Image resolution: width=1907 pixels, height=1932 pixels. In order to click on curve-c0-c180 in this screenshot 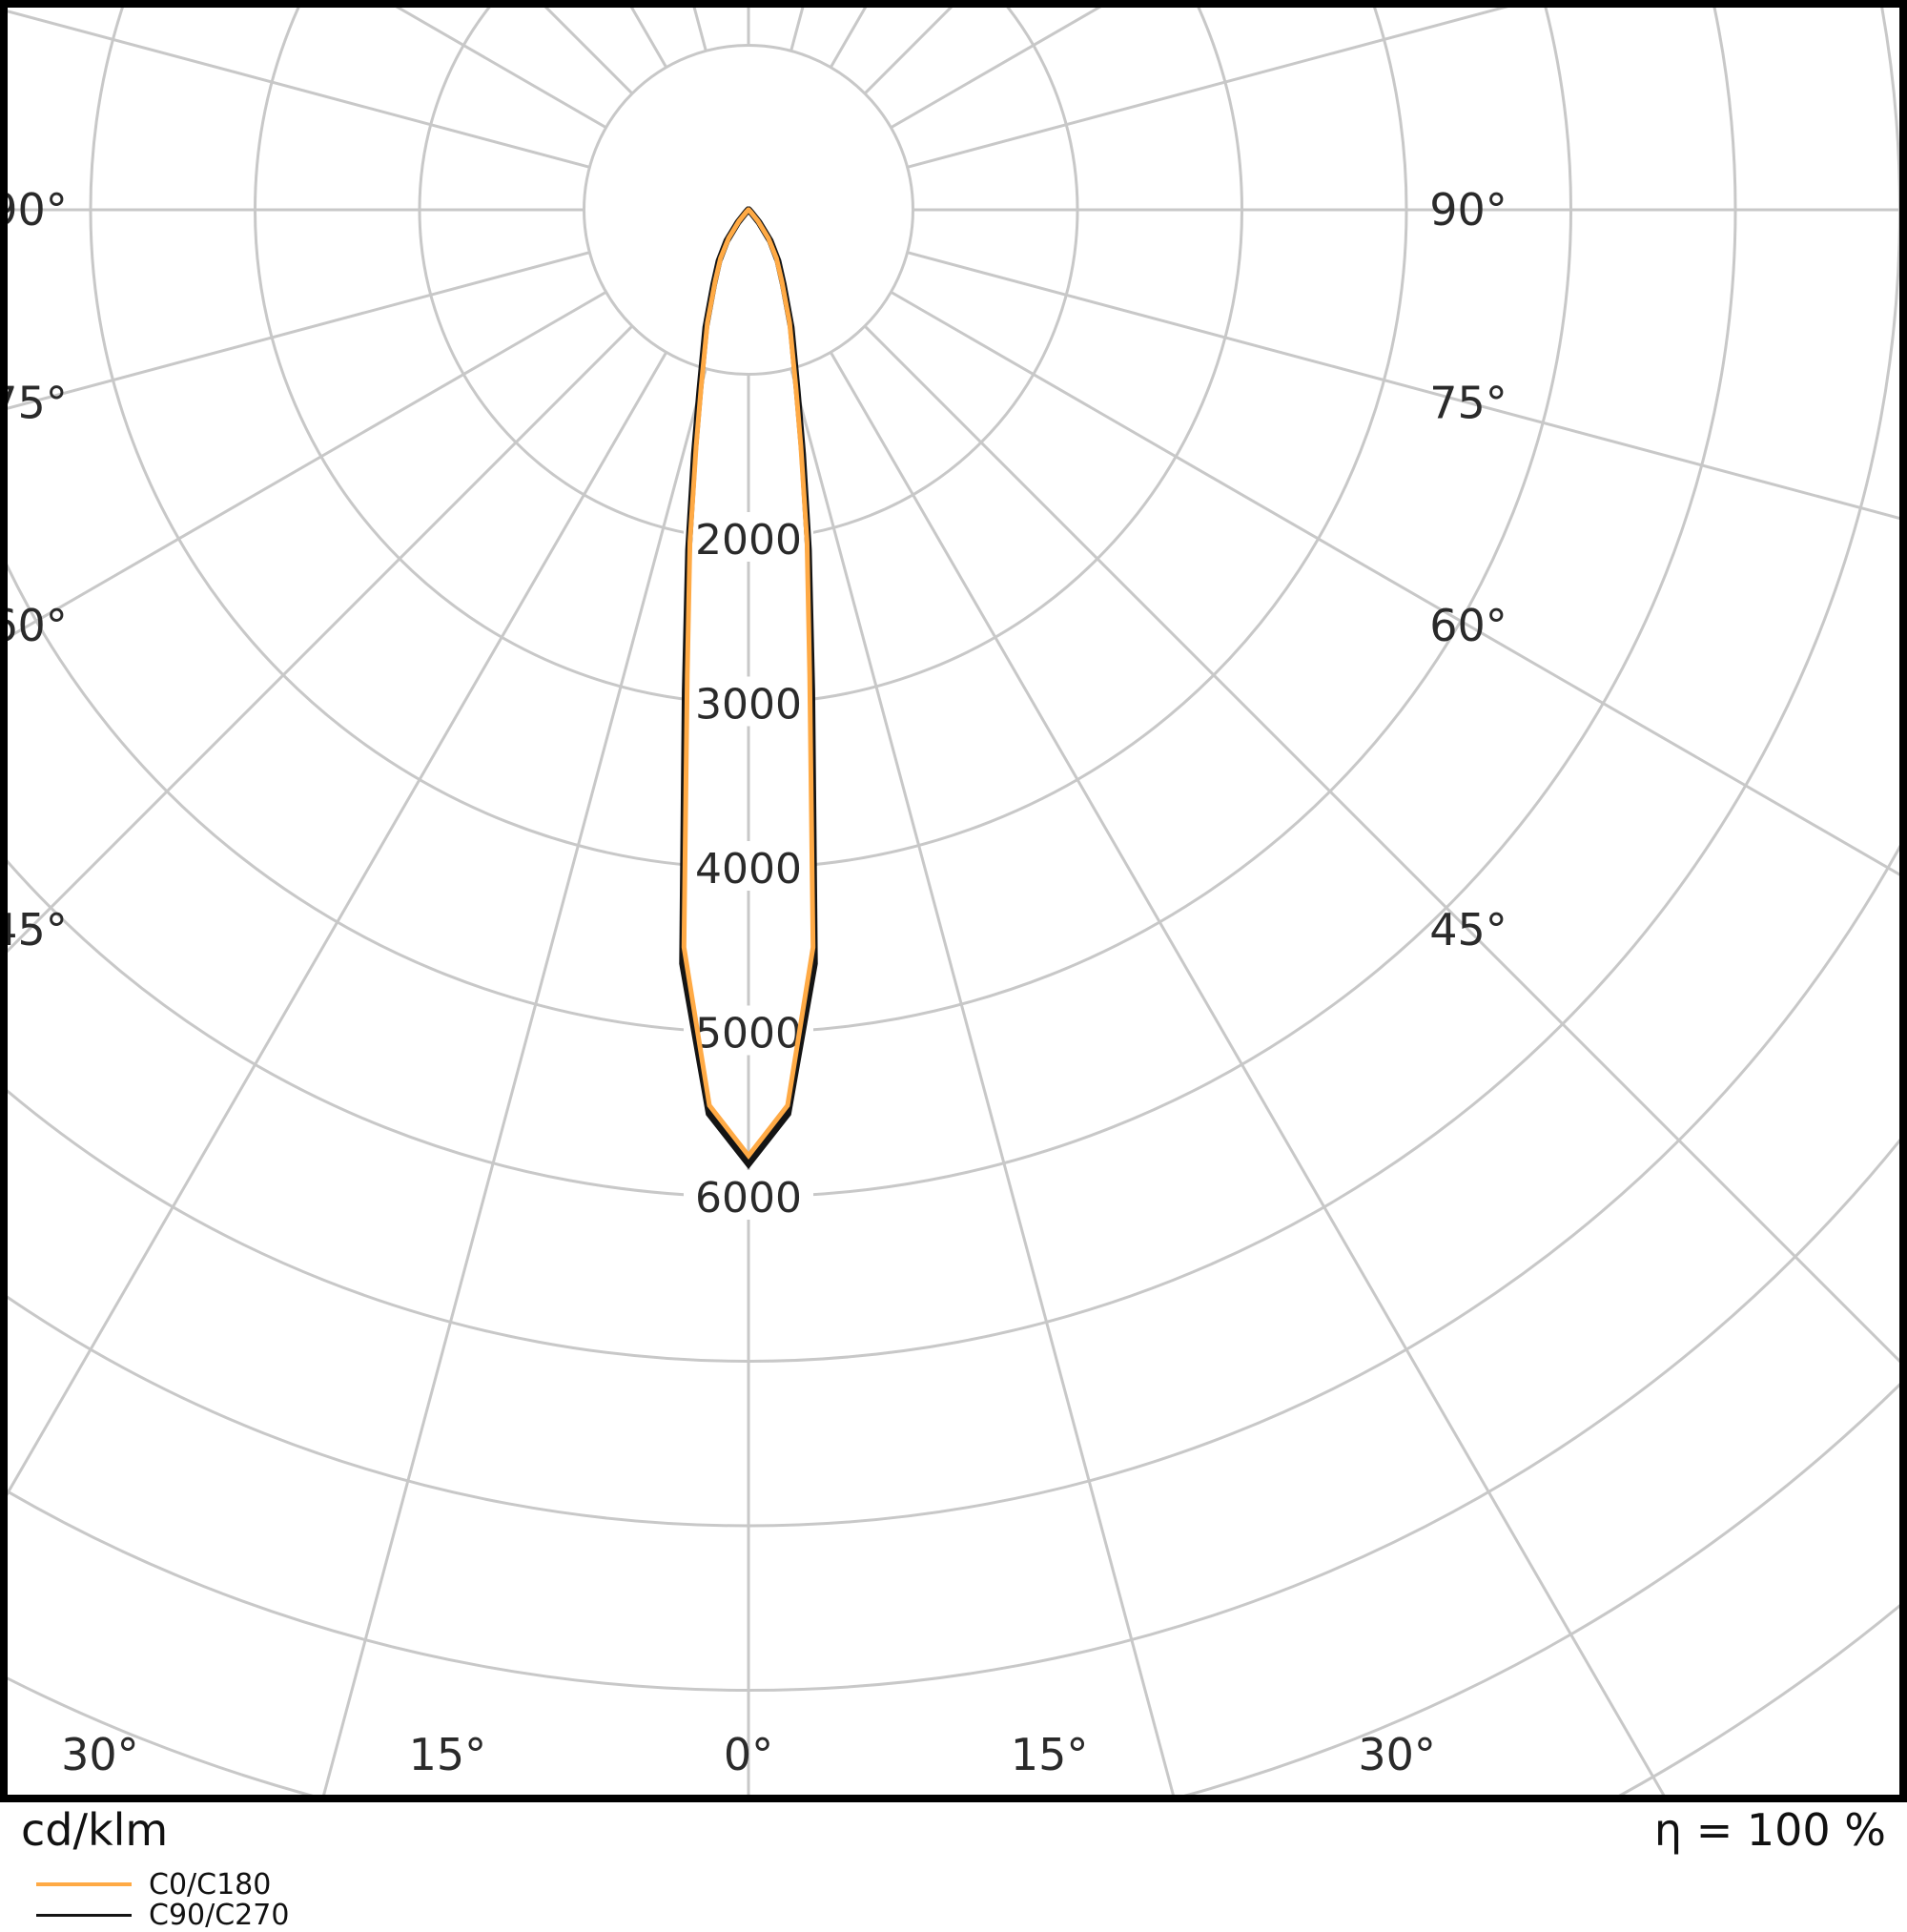, I will do `click(748, 683)`.